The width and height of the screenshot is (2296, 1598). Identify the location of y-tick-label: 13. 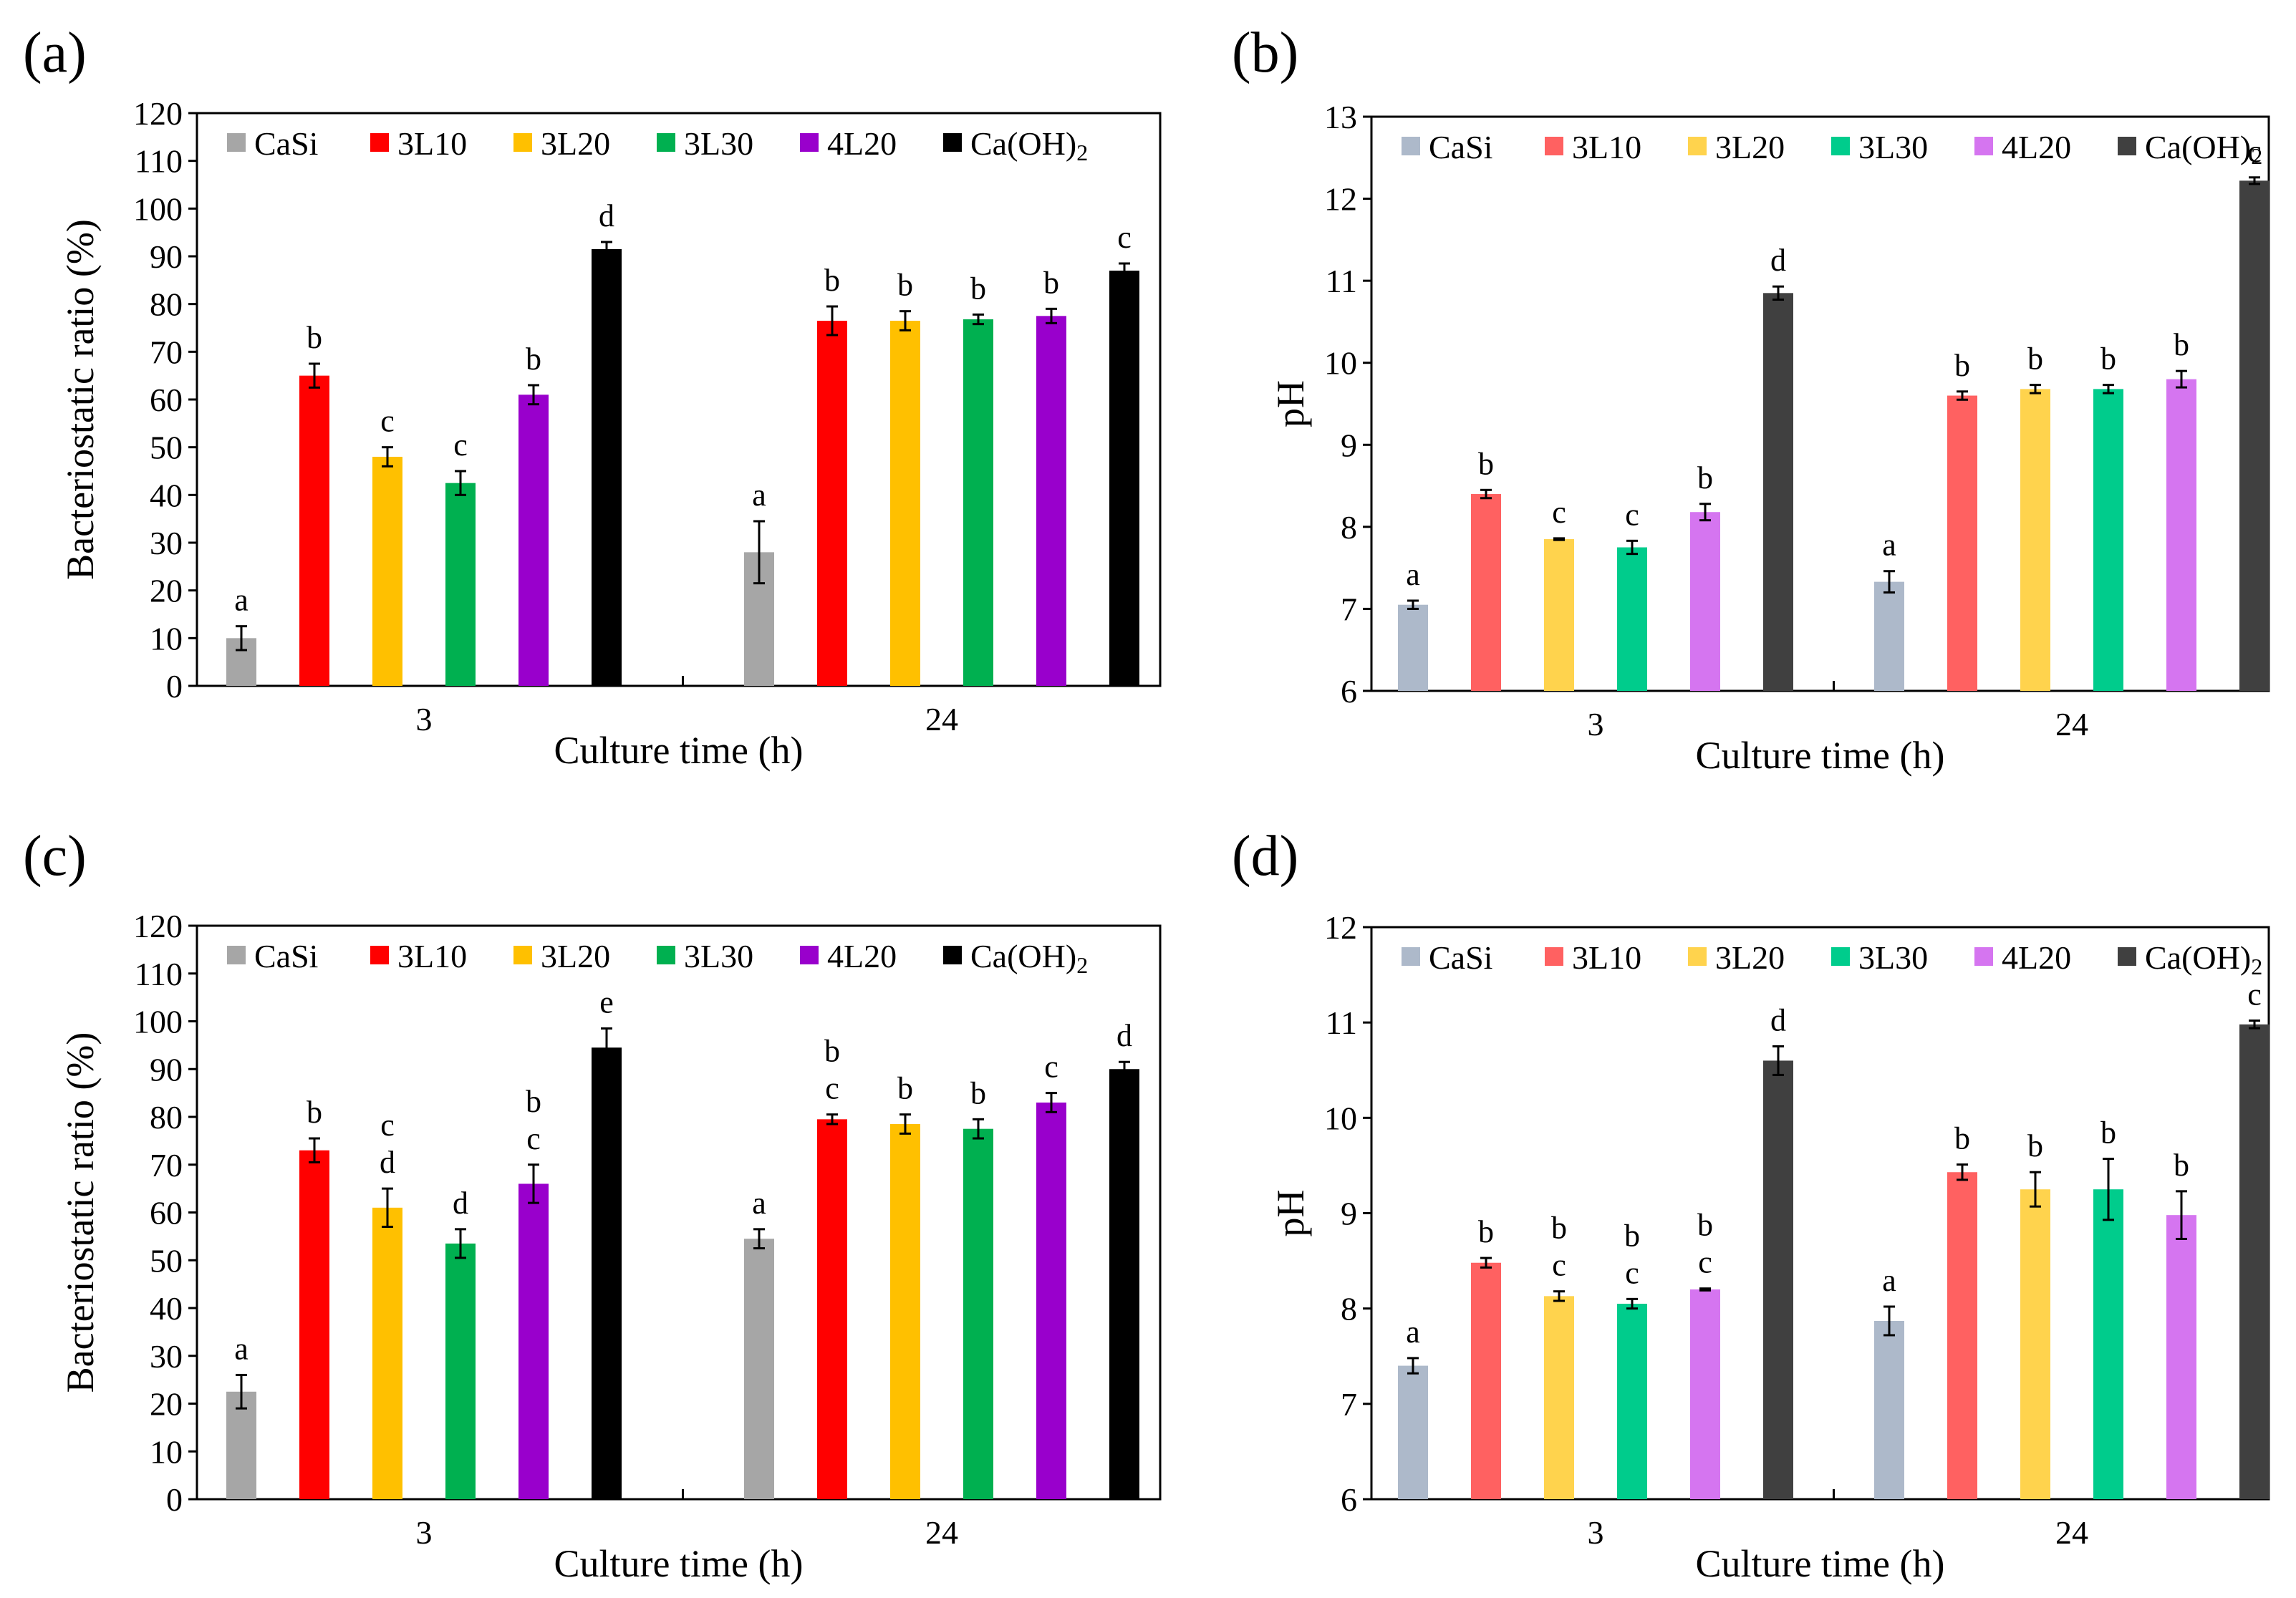
(1340, 117).